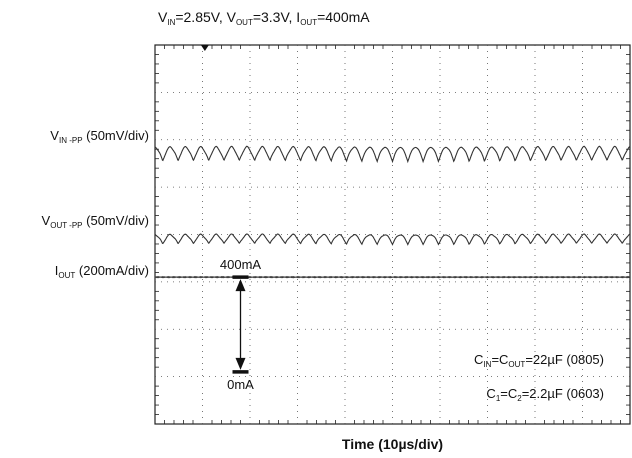  What do you see at coordinates (116, 135) in the screenshot?
I see `channel-label-vin-part: (50mV/div)` at bounding box center [116, 135].